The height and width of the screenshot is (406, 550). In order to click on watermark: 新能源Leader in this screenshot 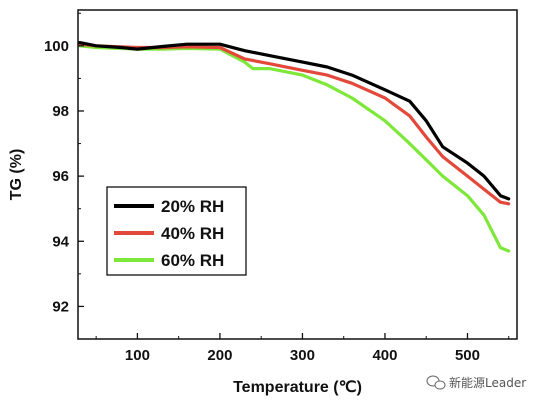, I will do `click(476, 382)`.